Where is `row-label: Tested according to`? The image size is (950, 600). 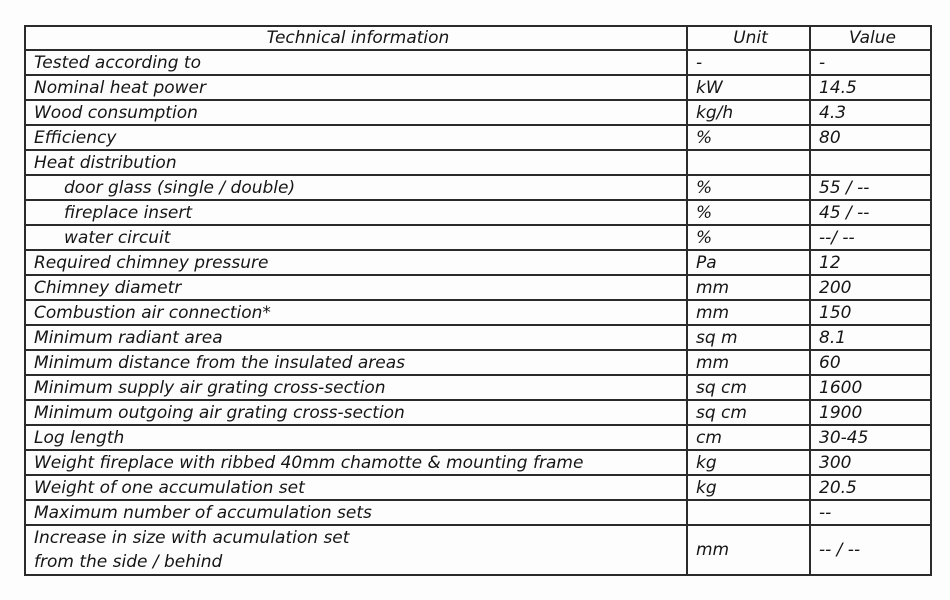 row-label: Tested according to is located at coordinates (356, 62).